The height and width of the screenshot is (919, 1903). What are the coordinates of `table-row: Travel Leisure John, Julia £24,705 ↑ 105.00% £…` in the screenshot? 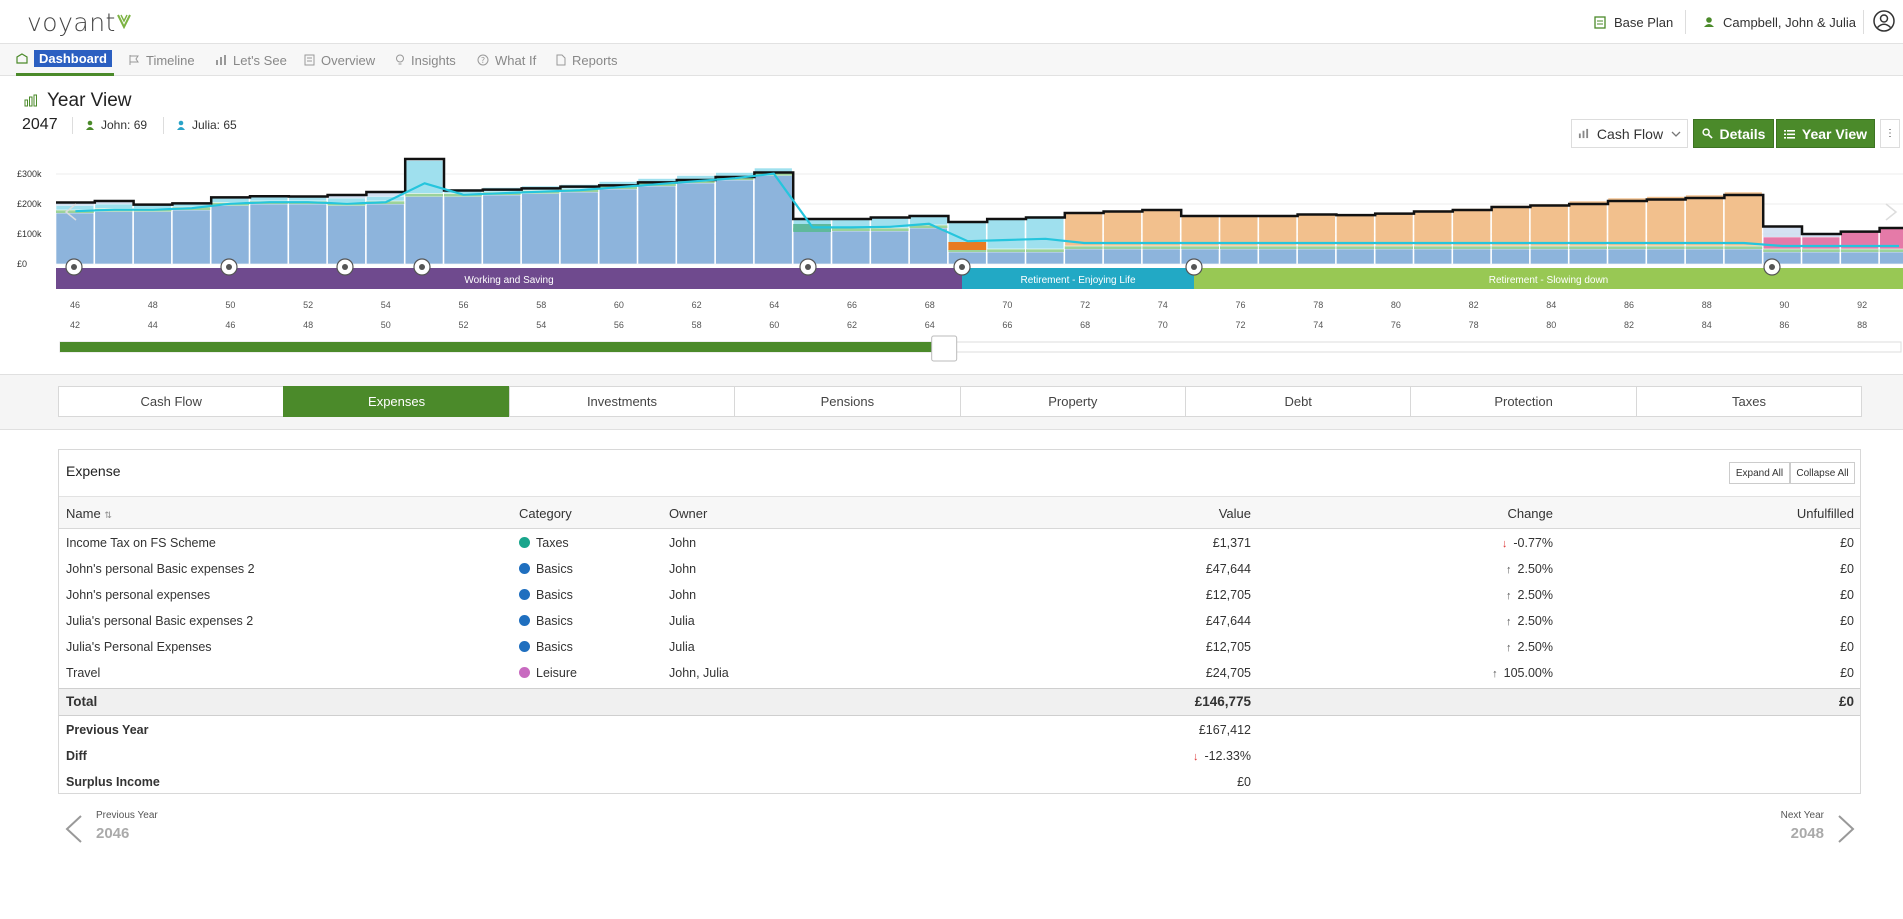 It's located at (959, 674).